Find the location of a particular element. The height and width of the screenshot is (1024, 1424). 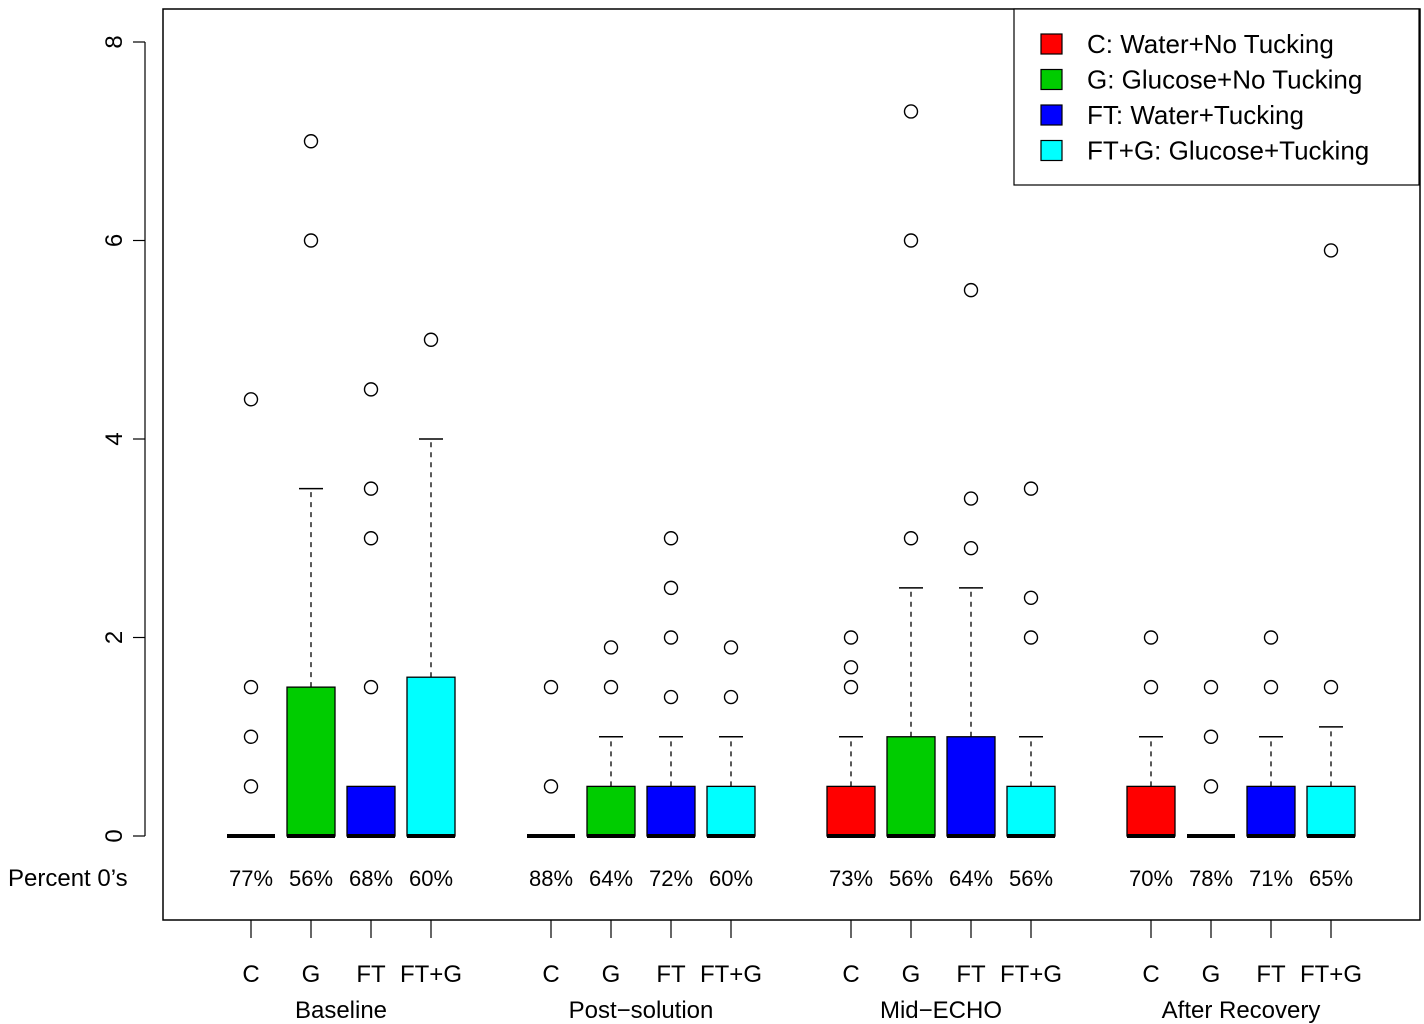

box-post-solution-g: 64% is located at coordinates (611, 765).